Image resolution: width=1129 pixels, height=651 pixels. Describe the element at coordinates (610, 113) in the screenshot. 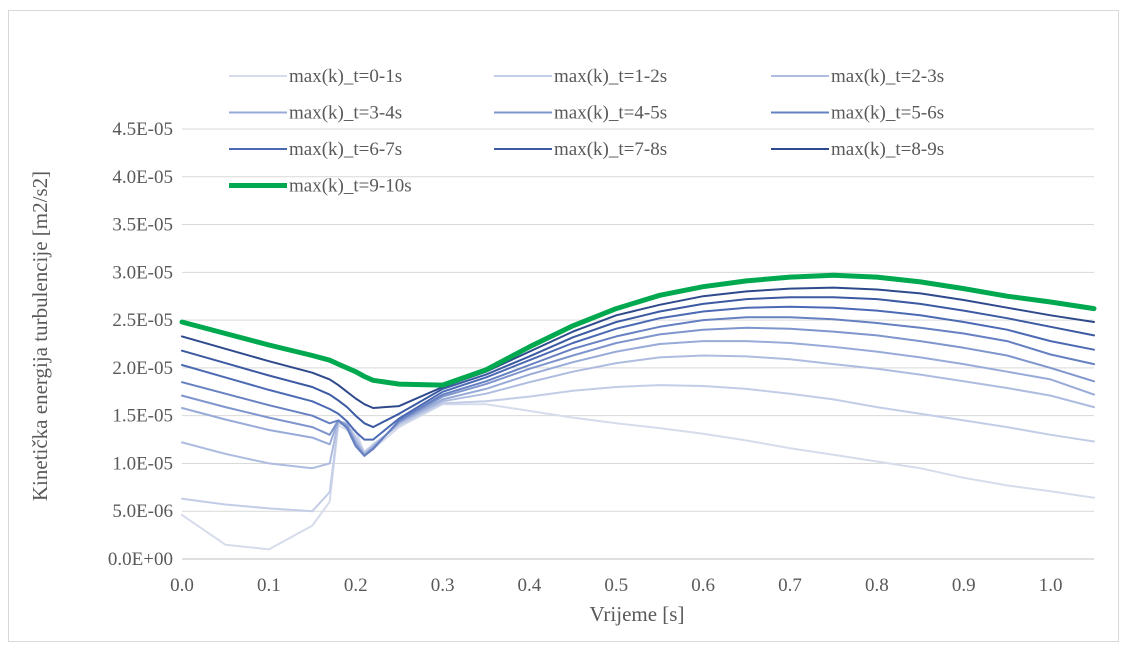

I see `legend-label: max(k)_t=4-5s` at that location.